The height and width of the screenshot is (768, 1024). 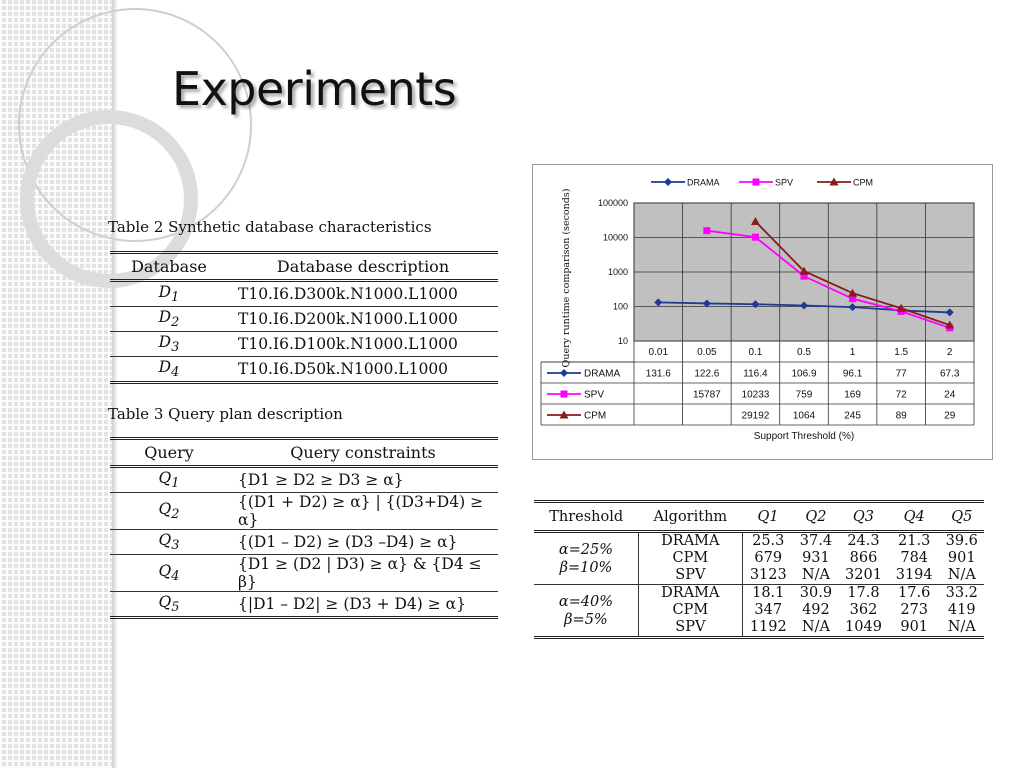 What do you see at coordinates (902, 416) in the screenshot?
I see `data-label: 89` at bounding box center [902, 416].